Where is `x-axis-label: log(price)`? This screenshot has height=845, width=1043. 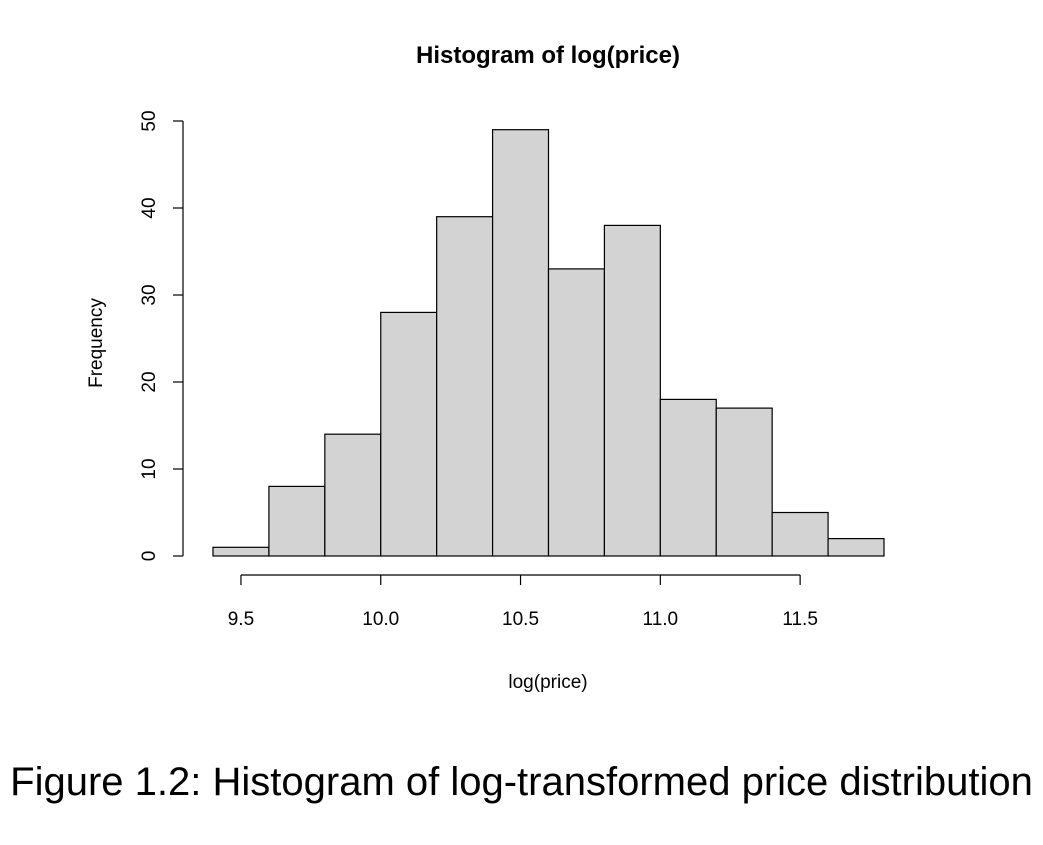 x-axis-label: log(price) is located at coordinates (547, 682).